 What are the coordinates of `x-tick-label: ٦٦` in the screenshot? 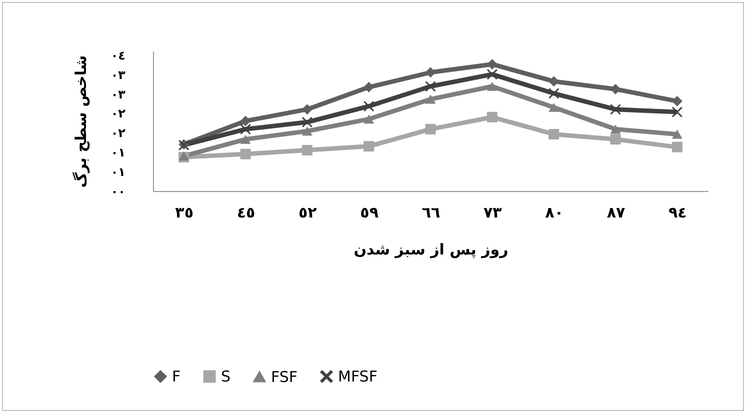 It's located at (431, 213).